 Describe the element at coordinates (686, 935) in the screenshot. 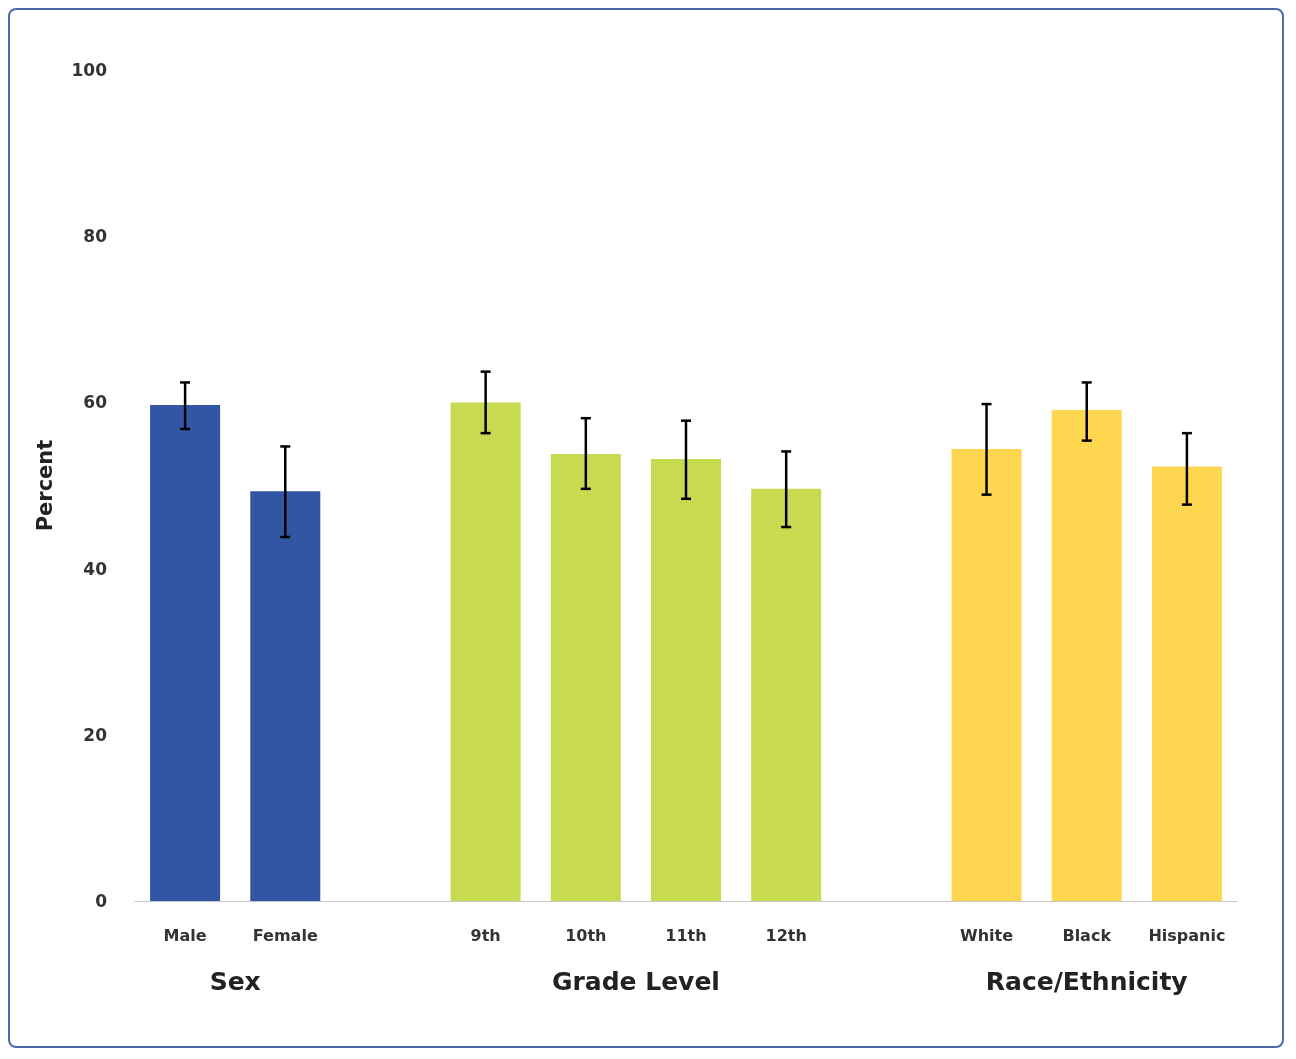

I see `x-tick-label: 11th` at that location.